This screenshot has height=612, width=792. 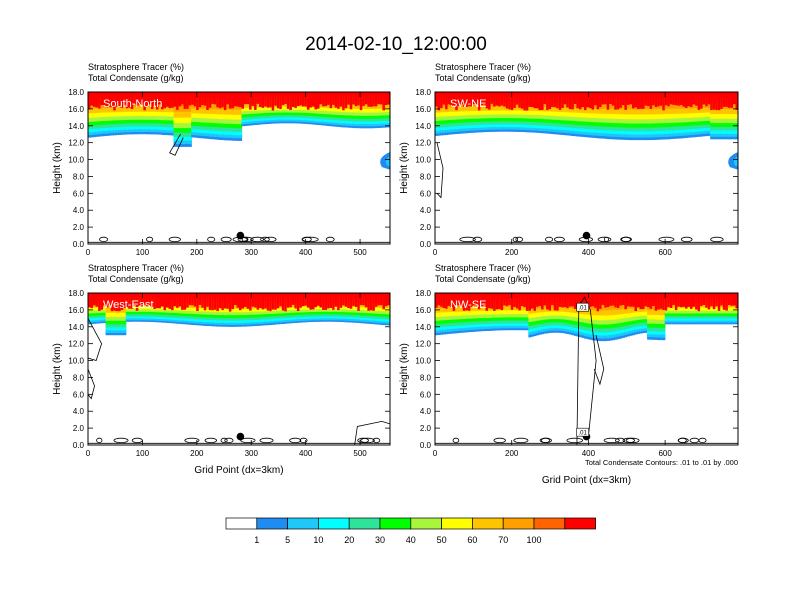 I want to click on colorbar: 1 5 10 20 30 40 50 60 70 100, so click(x=410, y=531).